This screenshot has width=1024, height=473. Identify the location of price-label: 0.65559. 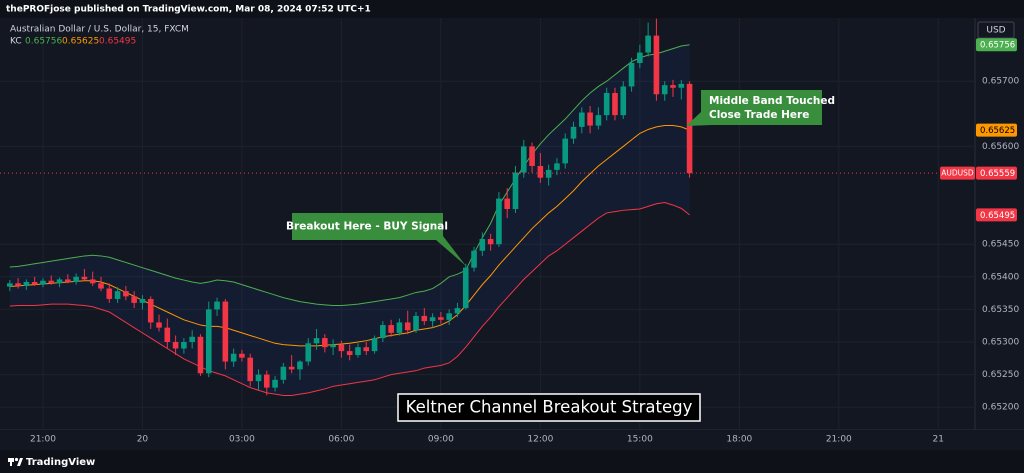
(997, 174).